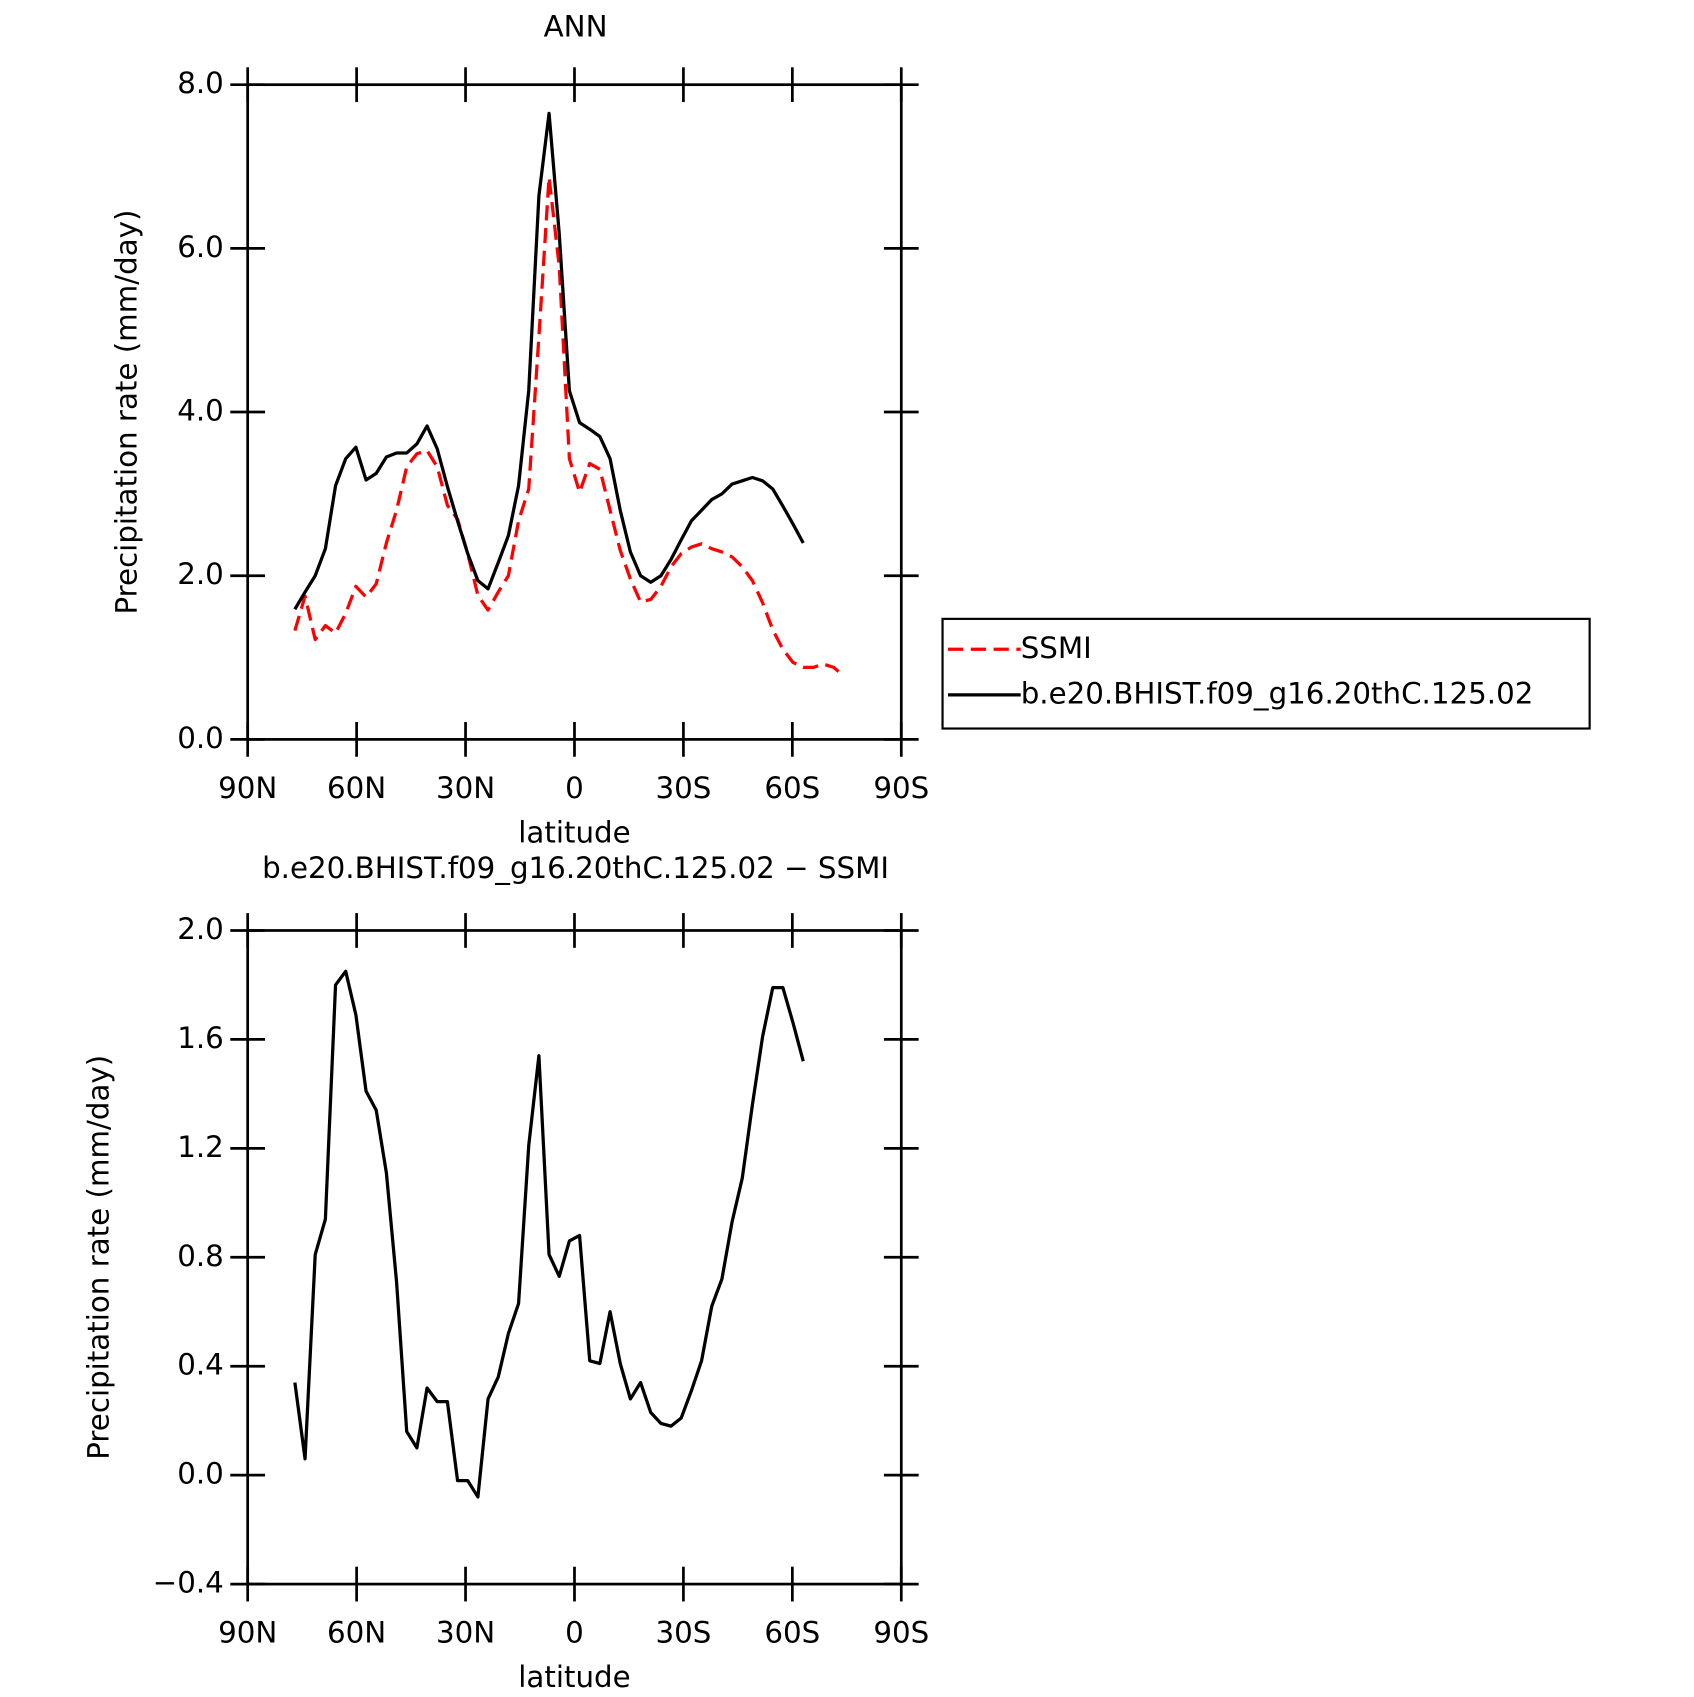 The image size is (1694, 1697). I want to click on legend-label: b.e20.BHIST.f09_g16.20thC.125.02, so click(1277, 693).